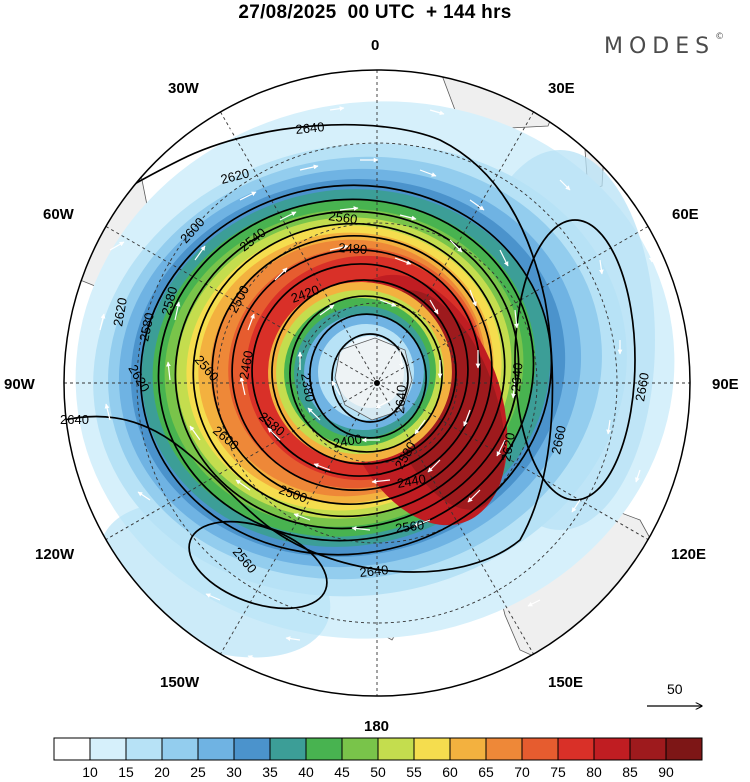 The image size is (750, 782). Describe the element at coordinates (375, 45) in the screenshot. I see `lon-label-0: 0` at that location.